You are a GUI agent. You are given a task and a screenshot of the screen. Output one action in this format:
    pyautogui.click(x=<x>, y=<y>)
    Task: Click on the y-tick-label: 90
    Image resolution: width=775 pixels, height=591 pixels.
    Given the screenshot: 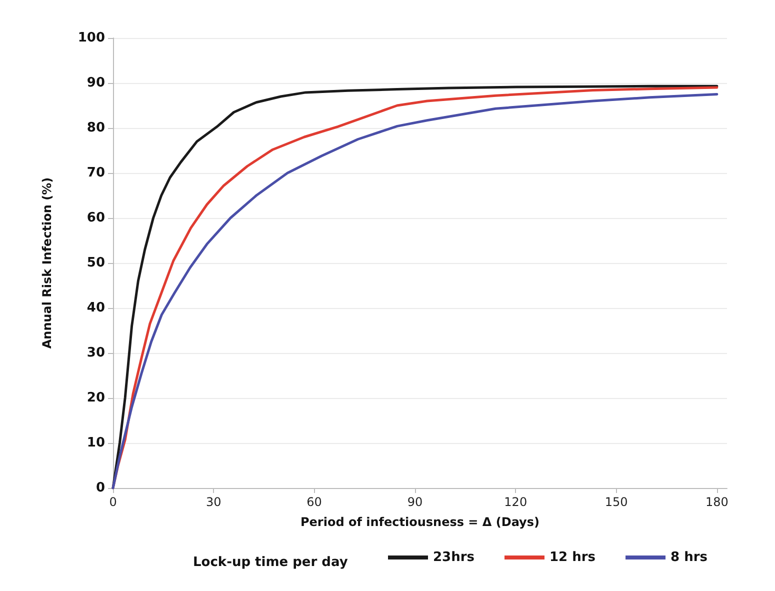 What is the action you would take?
    pyautogui.click(x=95, y=83)
    